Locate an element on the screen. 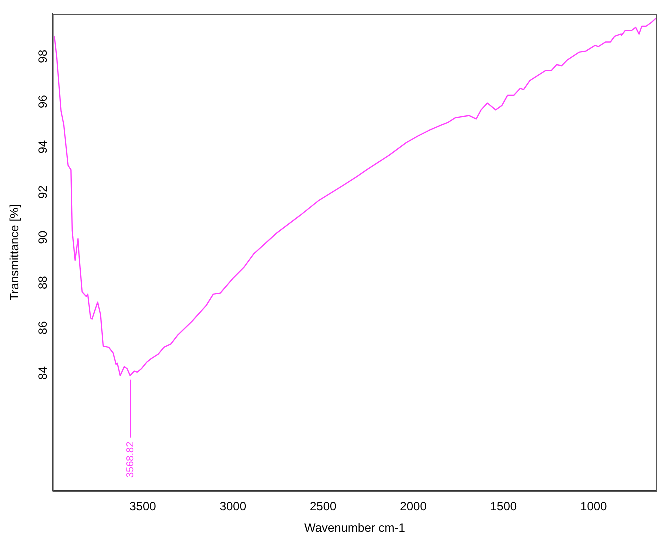 The image size is (657, 544). x-tick-label: 1000 is located at coordinates (594, 507).